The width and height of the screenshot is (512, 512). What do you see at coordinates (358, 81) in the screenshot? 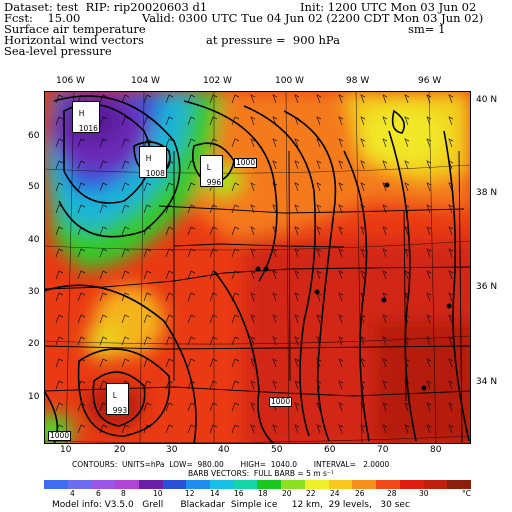
I see `lon-label: 98 W` at bounding box center [358, 81].